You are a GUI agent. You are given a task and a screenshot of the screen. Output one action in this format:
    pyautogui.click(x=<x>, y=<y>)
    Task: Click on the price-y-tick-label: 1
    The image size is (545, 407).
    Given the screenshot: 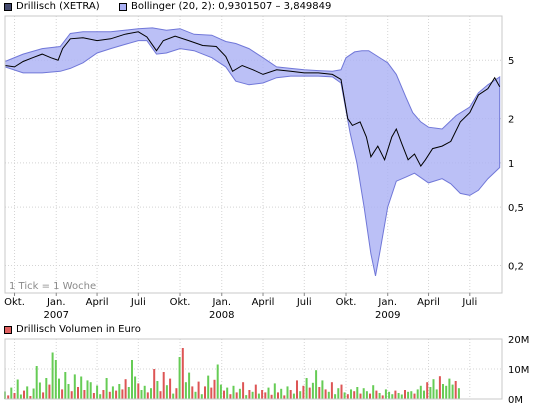 What is the action you would take?
    pyautogui.click(x=511, y=164)
    